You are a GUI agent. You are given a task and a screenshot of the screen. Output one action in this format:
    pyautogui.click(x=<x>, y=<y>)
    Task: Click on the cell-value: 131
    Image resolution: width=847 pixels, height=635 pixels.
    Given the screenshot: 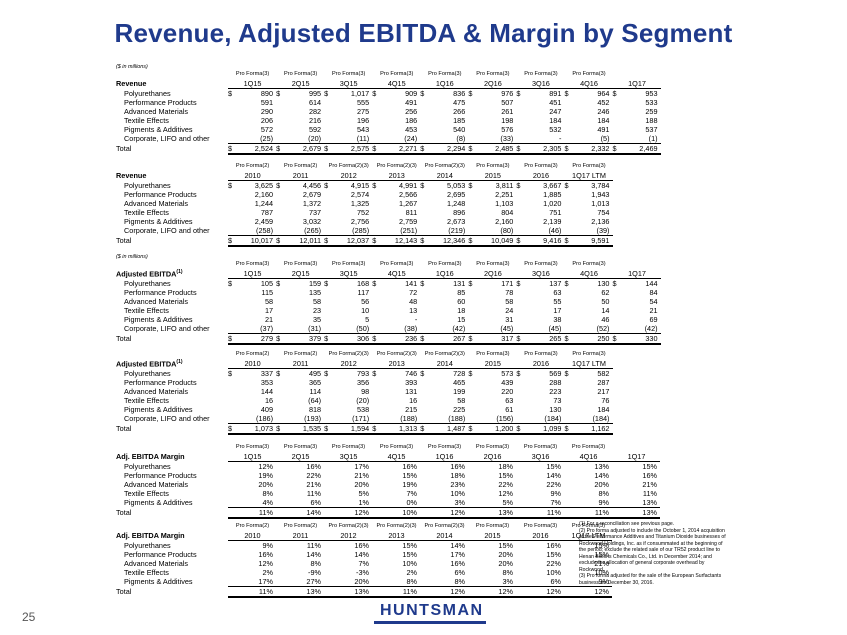 What is the action you would take?
    pyautogui.click(x=459, y=283)
    